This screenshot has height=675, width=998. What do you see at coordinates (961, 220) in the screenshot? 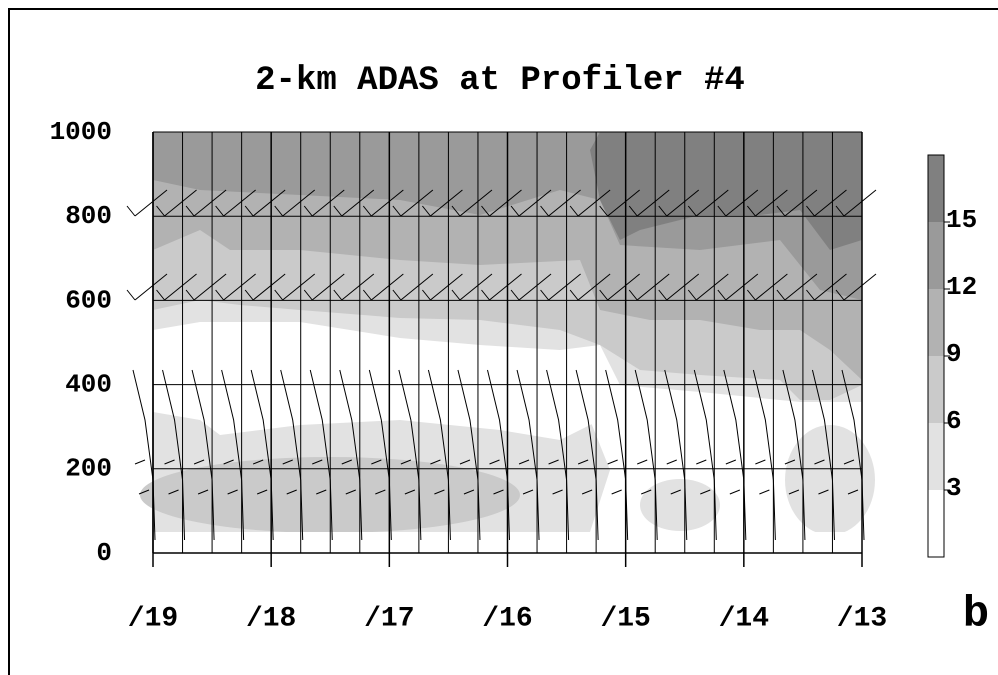
I see `colorbar-tick-label: 15` at bounding box center [961, 220].